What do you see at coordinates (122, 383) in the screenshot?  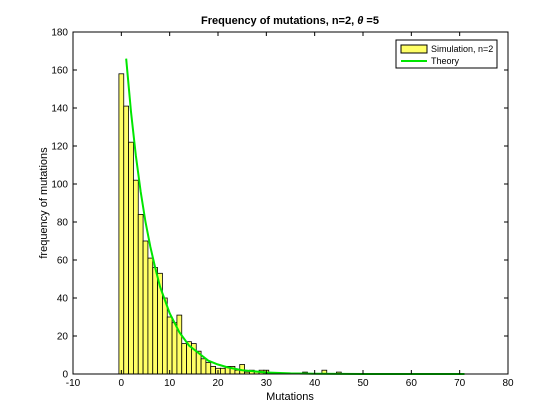 I see `x-tick-label-1: 0` at bounding box center [122, 383].